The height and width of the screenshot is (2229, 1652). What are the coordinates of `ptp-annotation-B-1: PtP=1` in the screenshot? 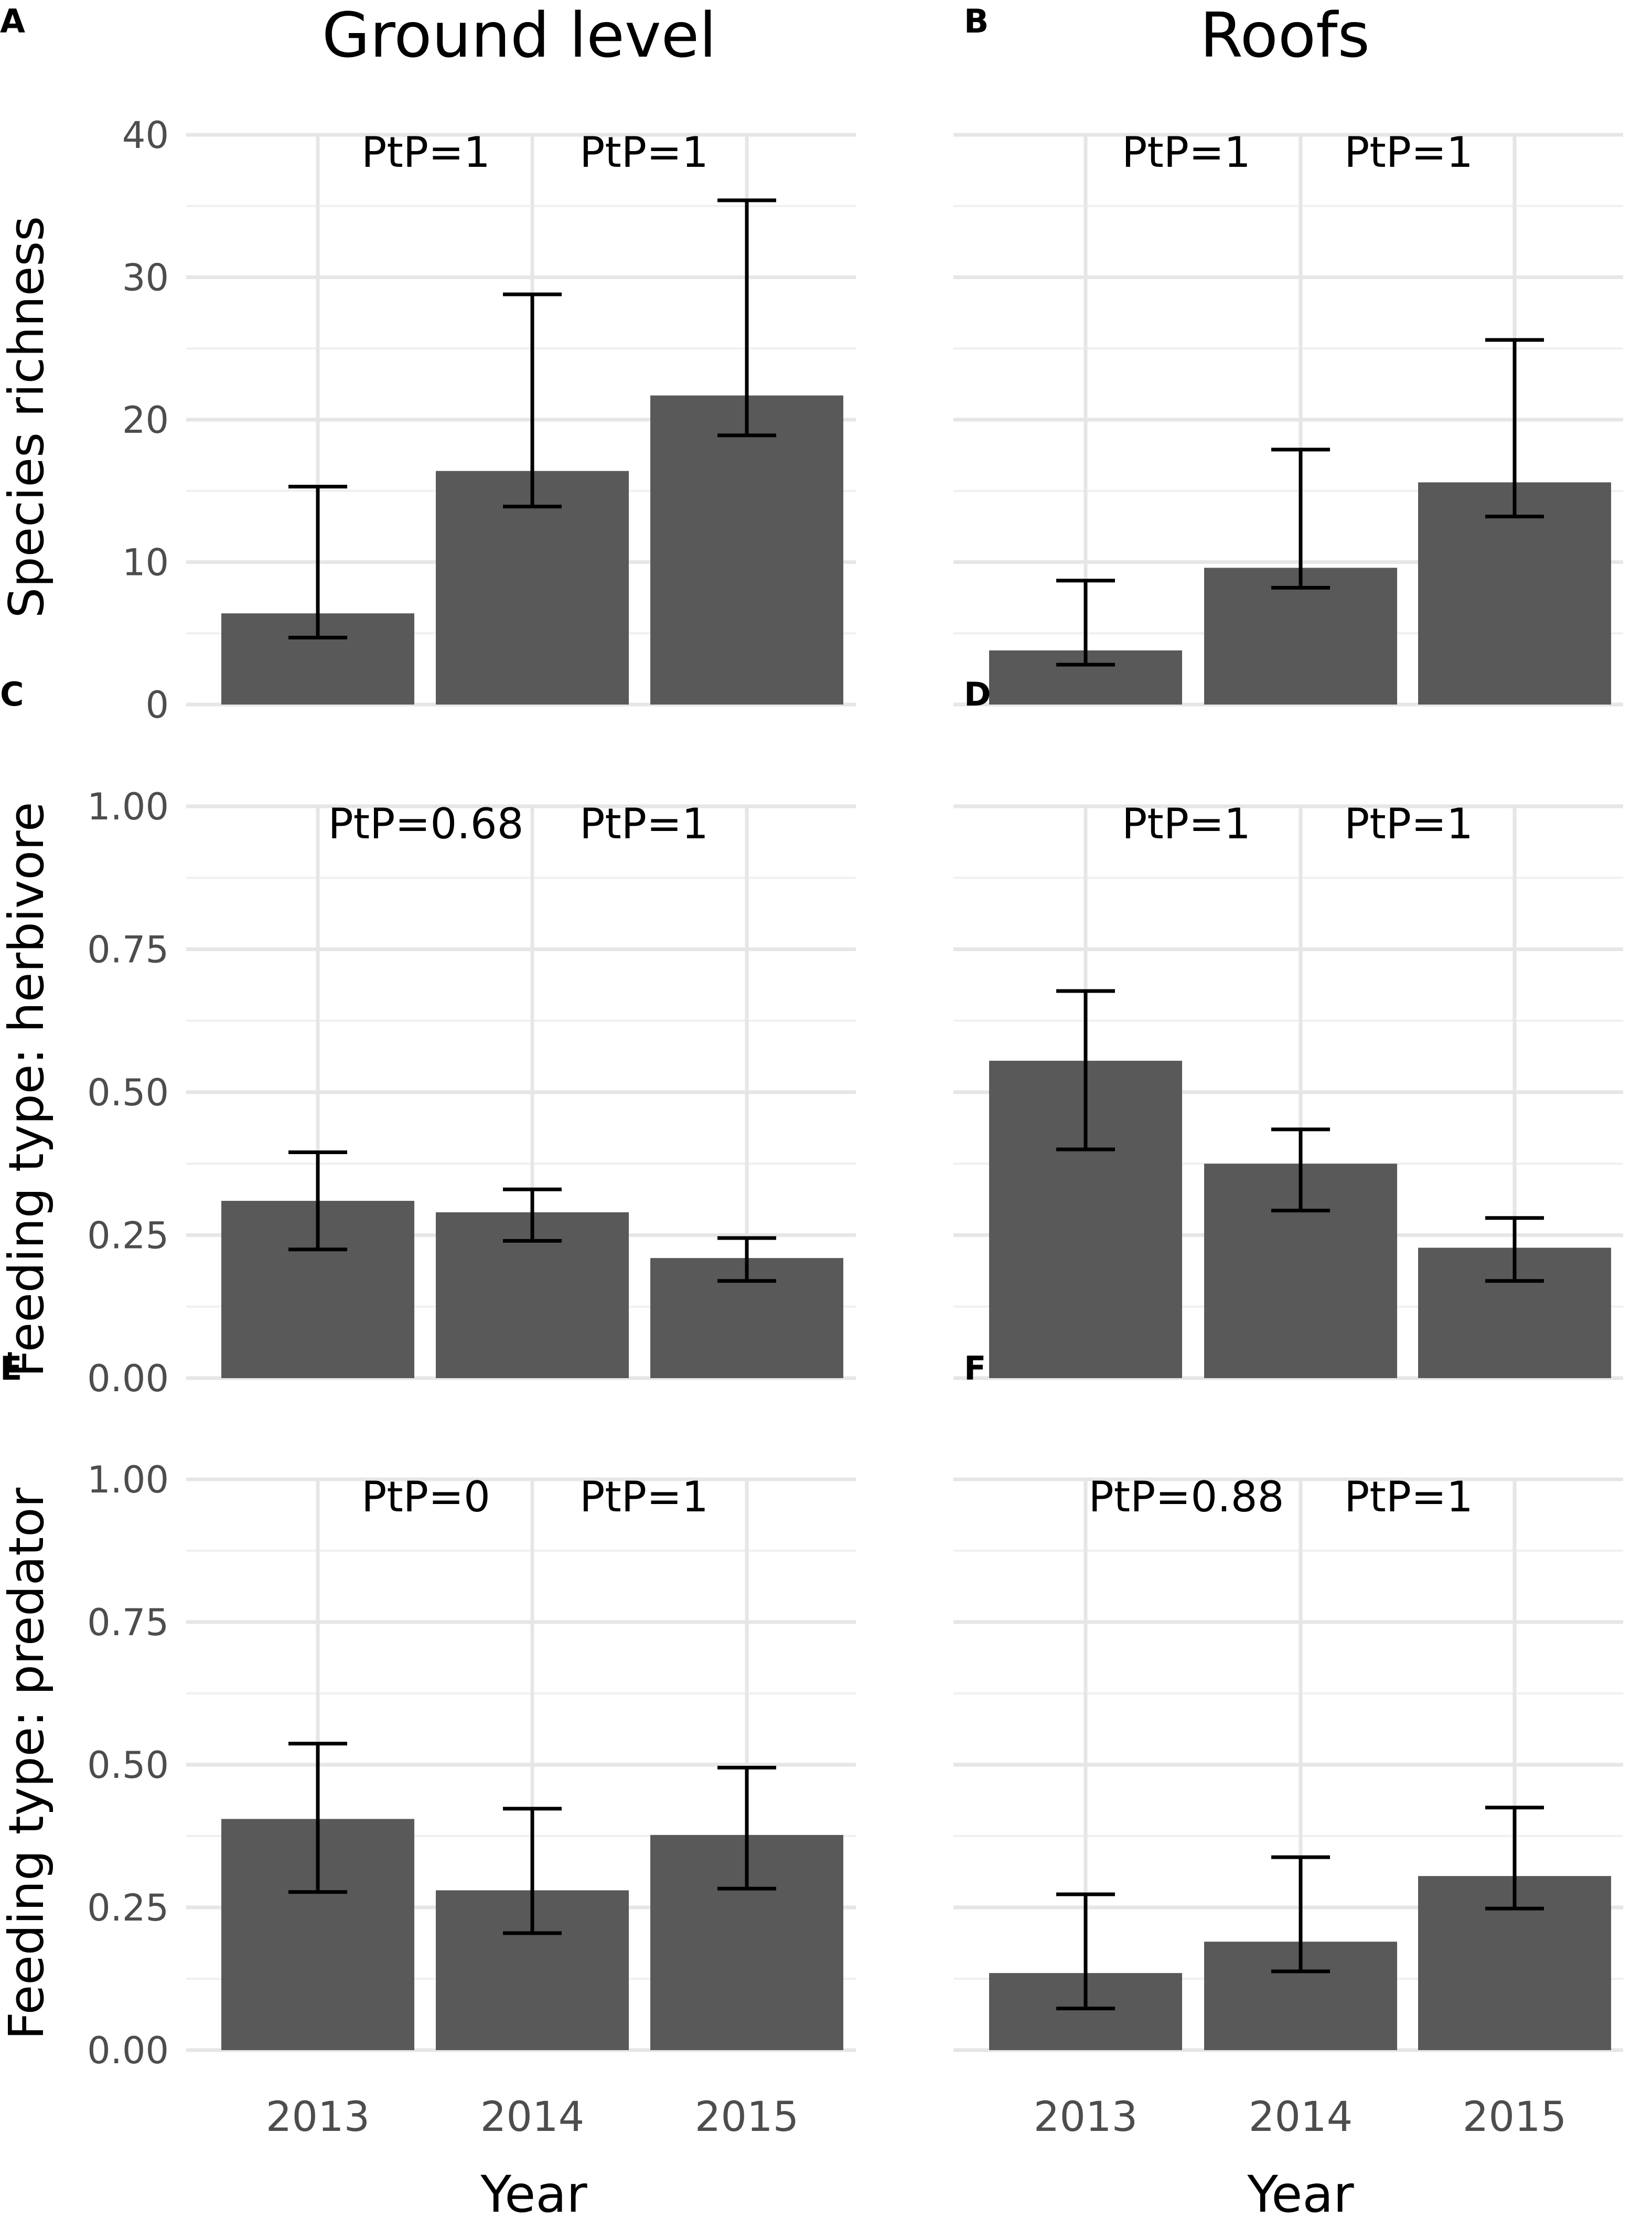 It's located at (1187, 153).